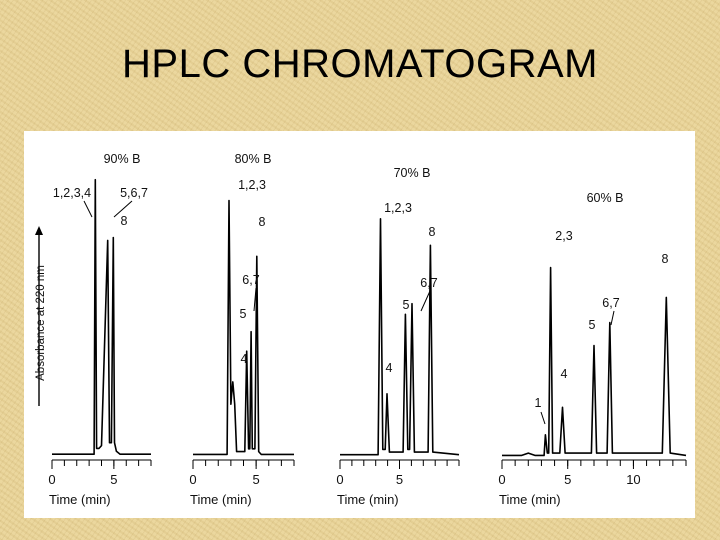  I want to click on chromatogram-panel-3: 0 5 Time (min) 70% B 1,2,3 4 5 6,7 8, so click(398, 336).